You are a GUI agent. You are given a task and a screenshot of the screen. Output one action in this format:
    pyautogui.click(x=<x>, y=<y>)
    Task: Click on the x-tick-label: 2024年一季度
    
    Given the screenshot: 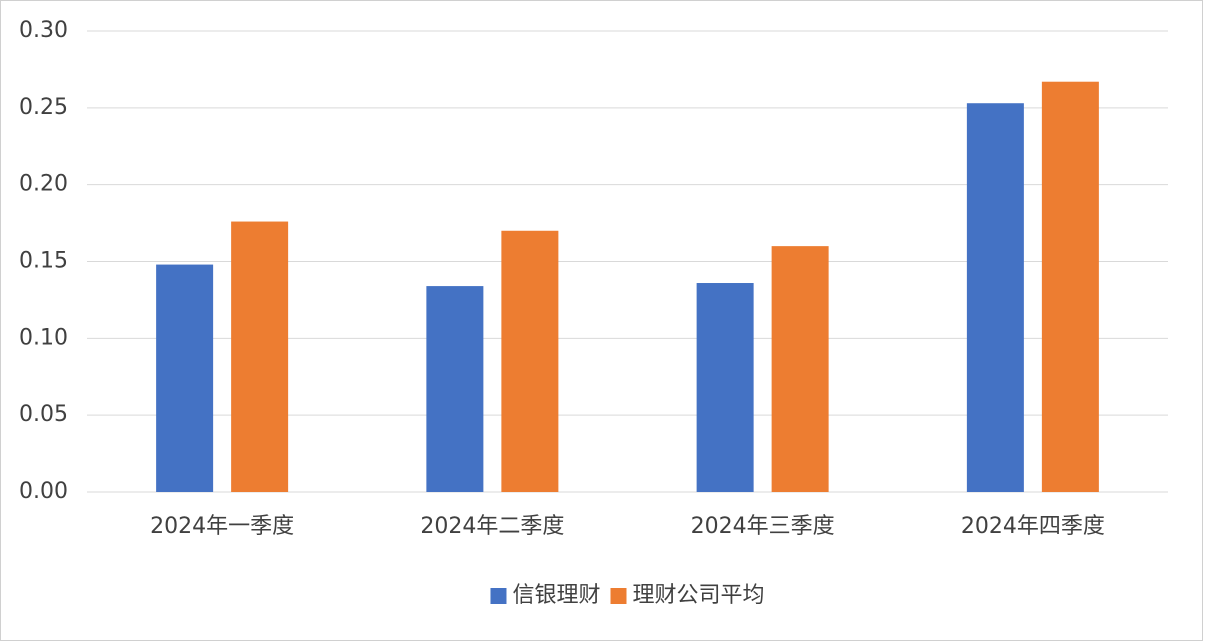 What is the action you would take?
    pyautogui.click(x=222, y=526)
    